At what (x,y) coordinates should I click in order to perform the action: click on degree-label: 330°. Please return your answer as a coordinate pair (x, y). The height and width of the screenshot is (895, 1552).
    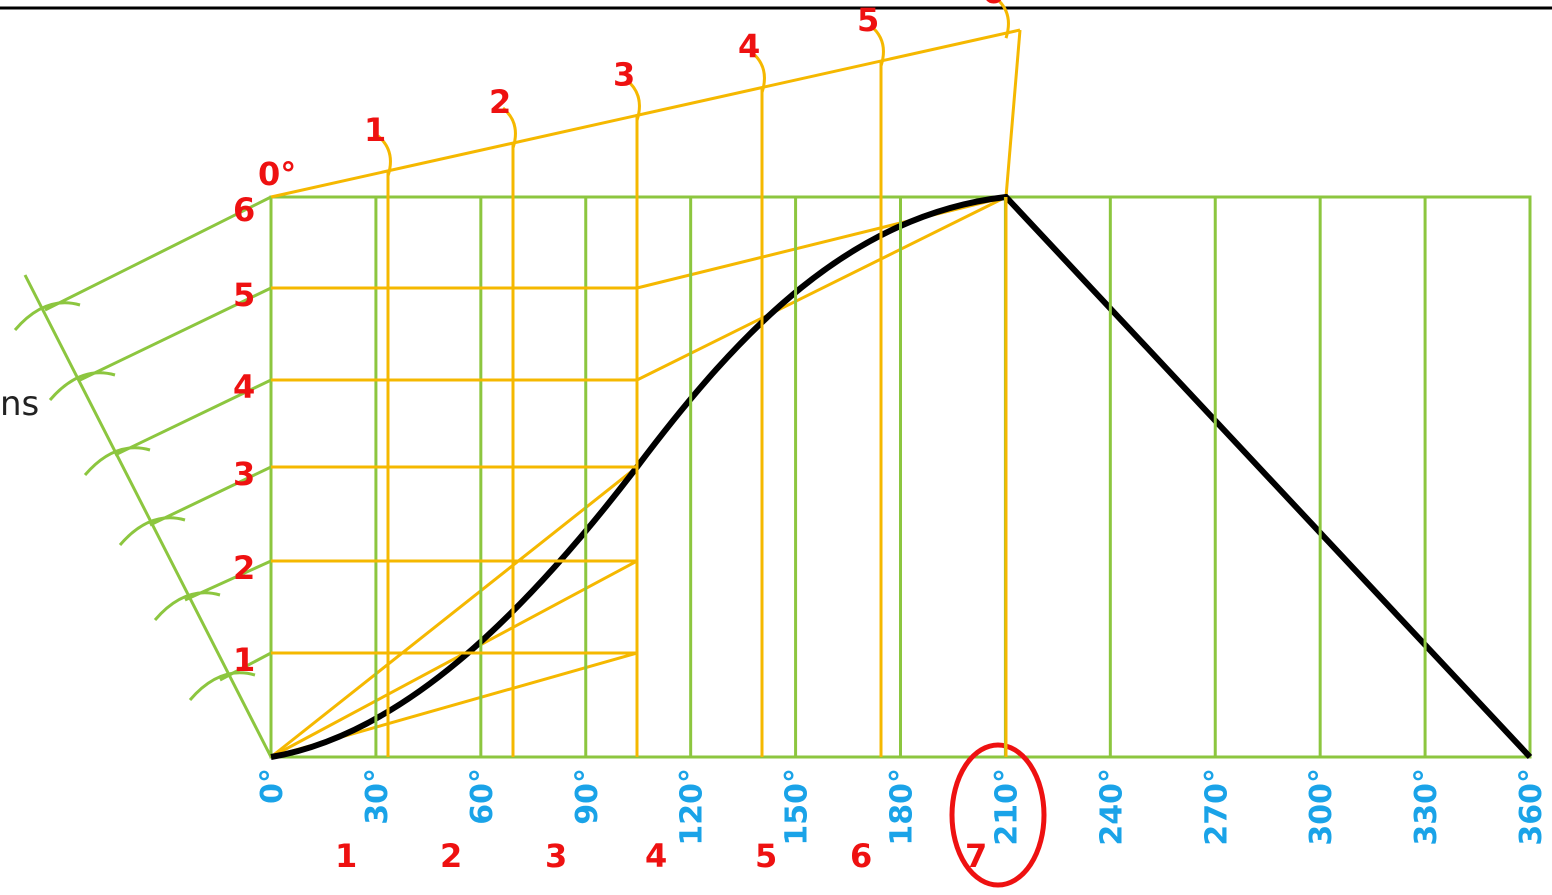
    Looking at the image, I should click on (1426, 807).